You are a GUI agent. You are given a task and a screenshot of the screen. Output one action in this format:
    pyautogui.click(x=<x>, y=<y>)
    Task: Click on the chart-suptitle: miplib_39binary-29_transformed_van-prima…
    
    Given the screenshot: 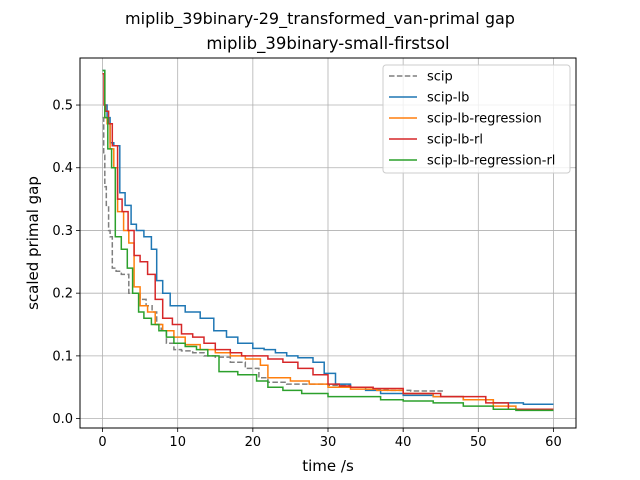 What is the action you would take?
    pyautogui.click(x=320, y=19)
    